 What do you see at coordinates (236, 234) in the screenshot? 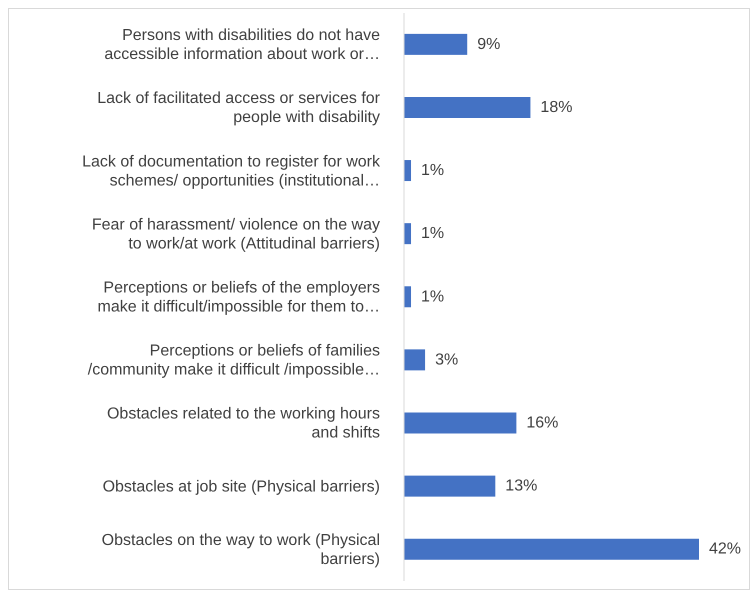
I see `y-tick-label: Fear of harassment/ violence on the way to work/at work (Attitudinal barriers)` at bounding box center [236, 234].